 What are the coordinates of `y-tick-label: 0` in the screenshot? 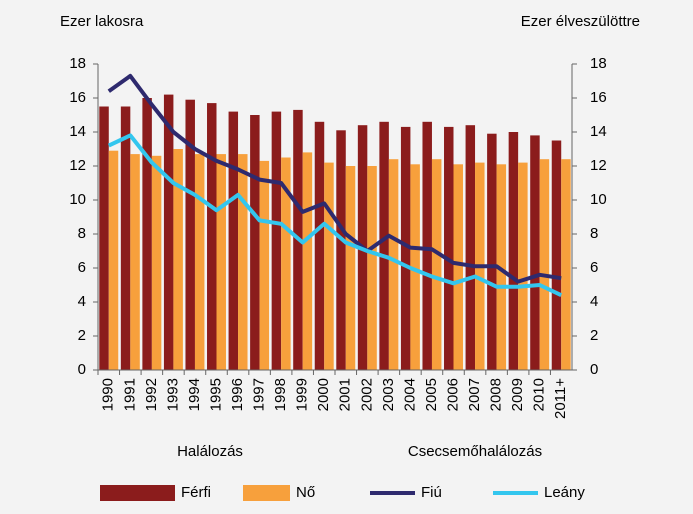 It's located at (82, 369).